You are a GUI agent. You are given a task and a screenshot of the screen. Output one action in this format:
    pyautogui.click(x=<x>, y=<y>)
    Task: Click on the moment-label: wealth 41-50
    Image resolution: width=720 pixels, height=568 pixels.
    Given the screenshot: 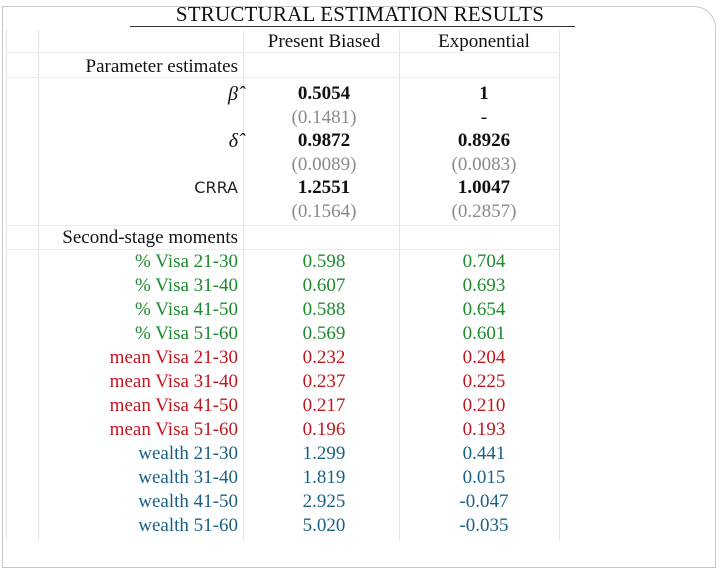 What is the action you would take?
    pyautogui.click(x=188, y=501)
    